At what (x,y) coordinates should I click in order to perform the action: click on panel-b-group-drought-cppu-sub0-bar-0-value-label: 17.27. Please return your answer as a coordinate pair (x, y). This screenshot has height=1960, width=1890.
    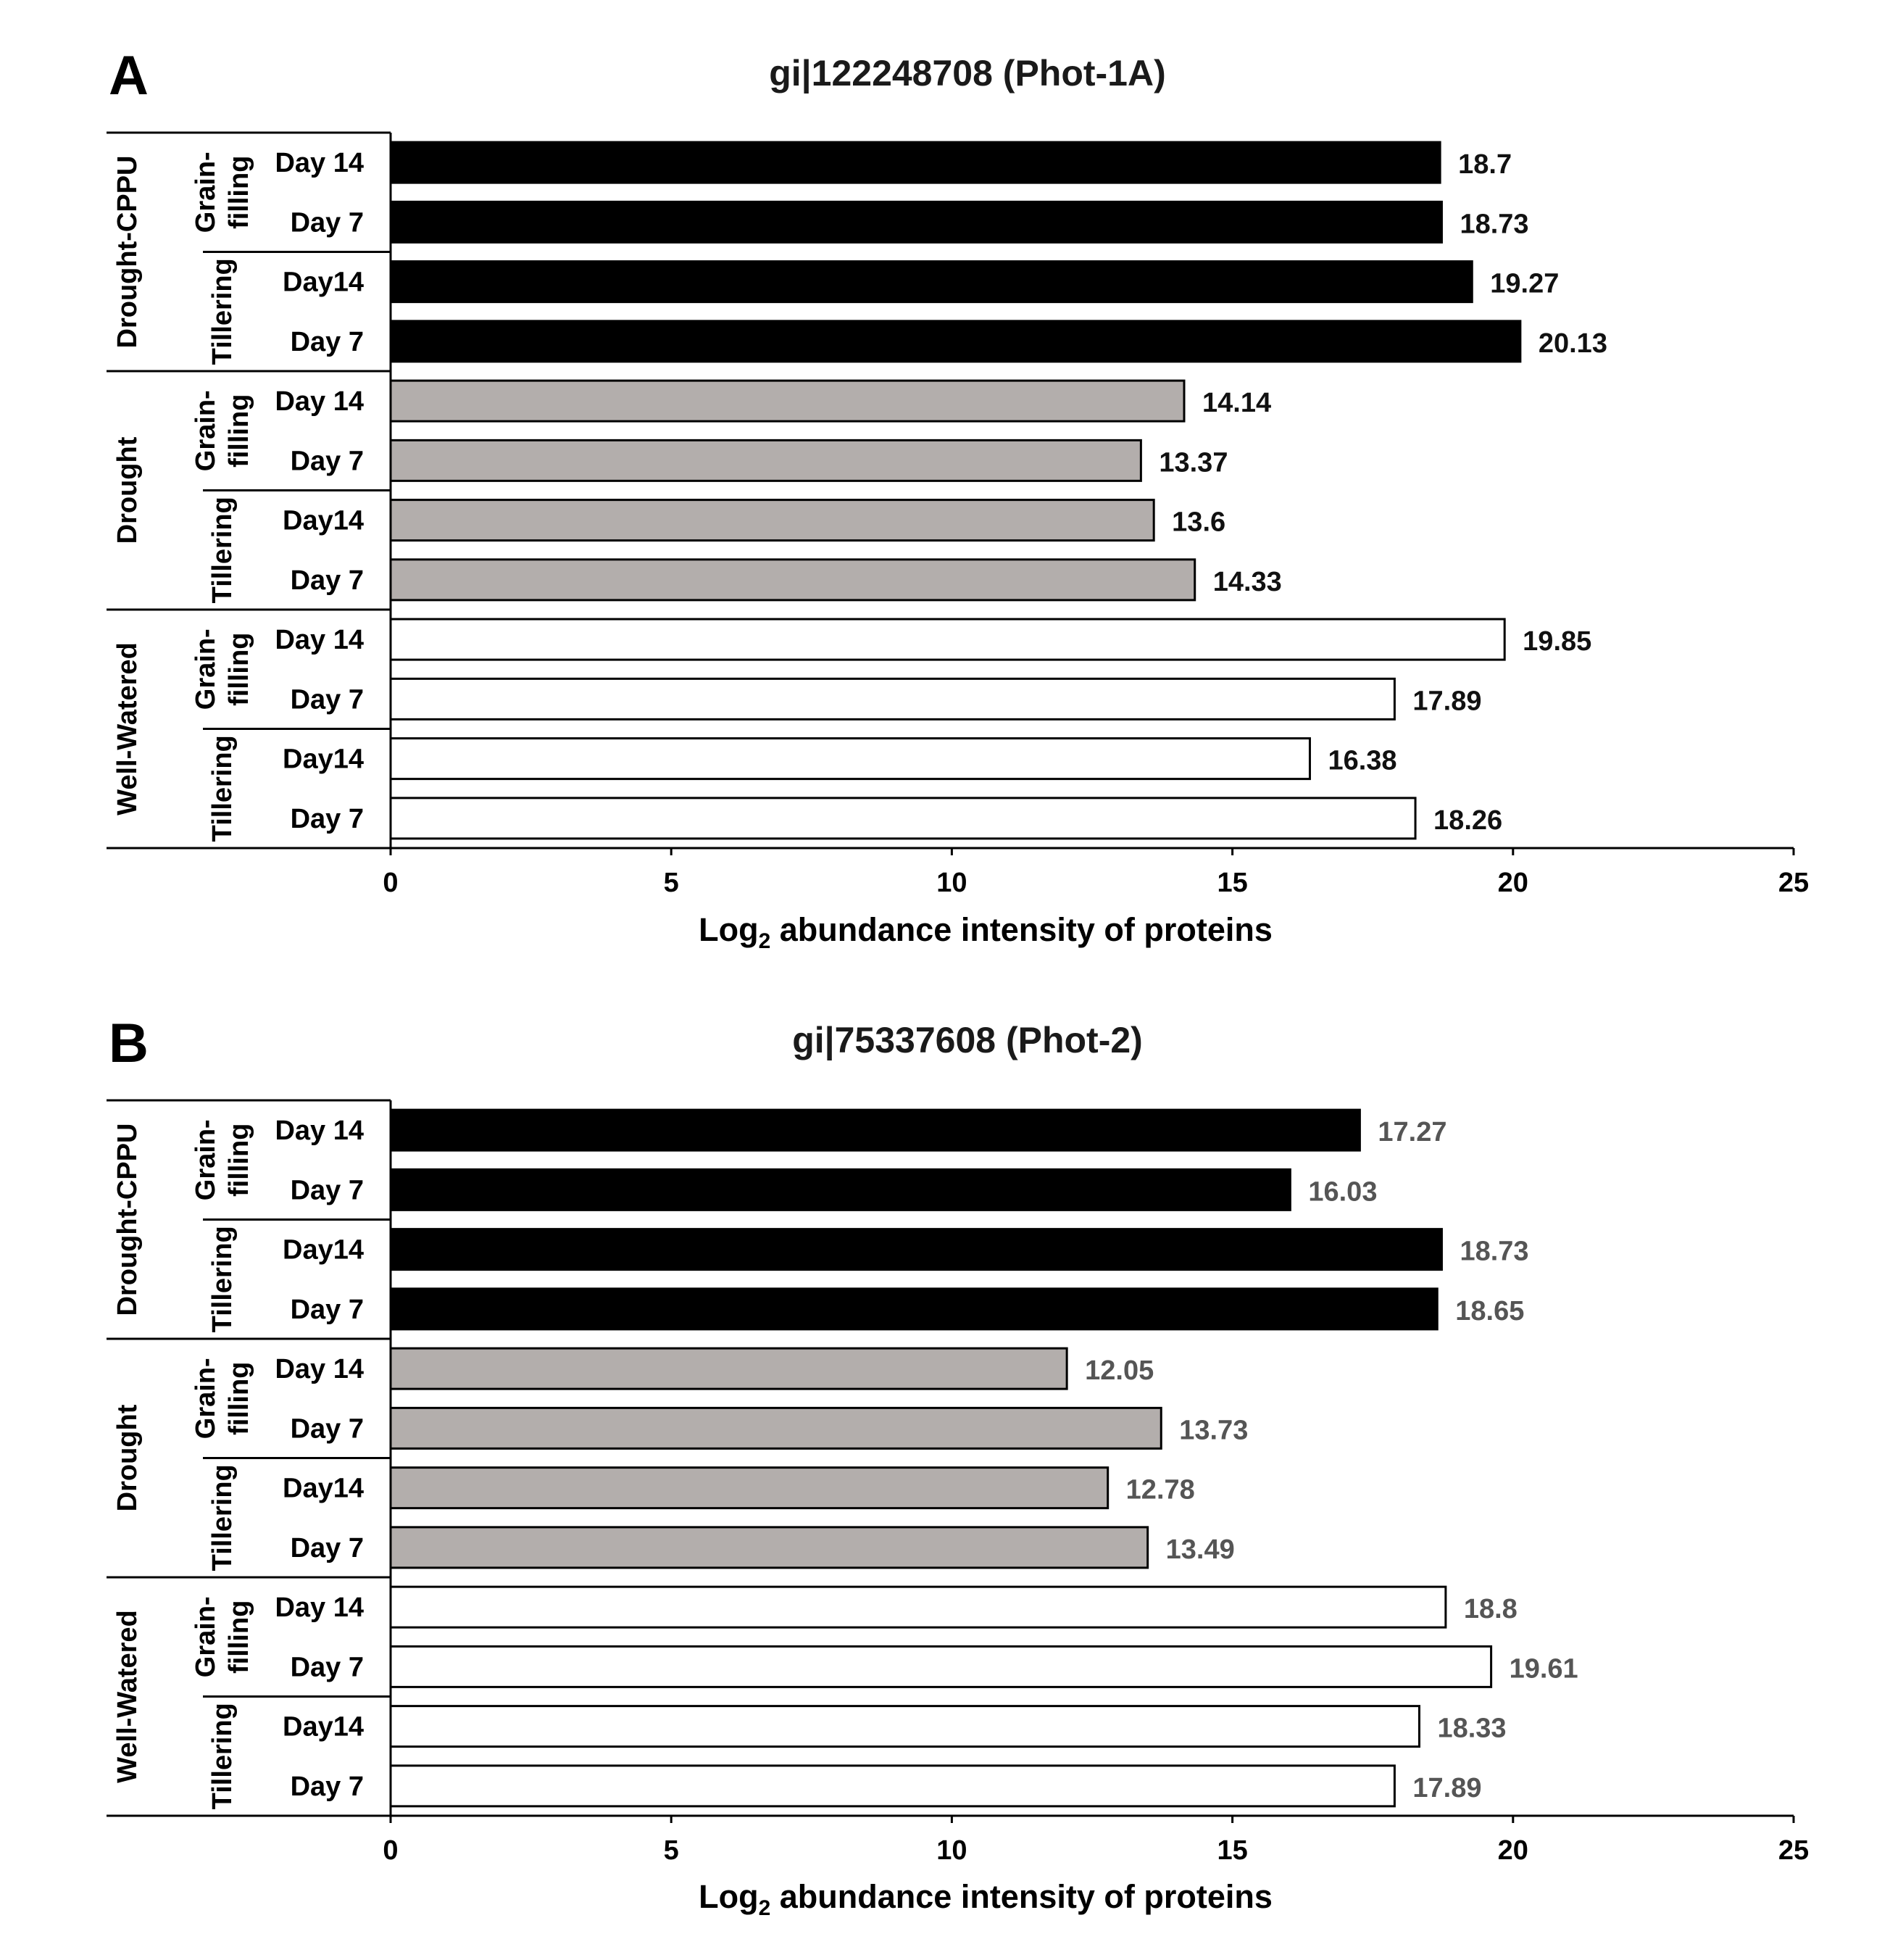
    Looking at the image, I should click on (1412, 1132).